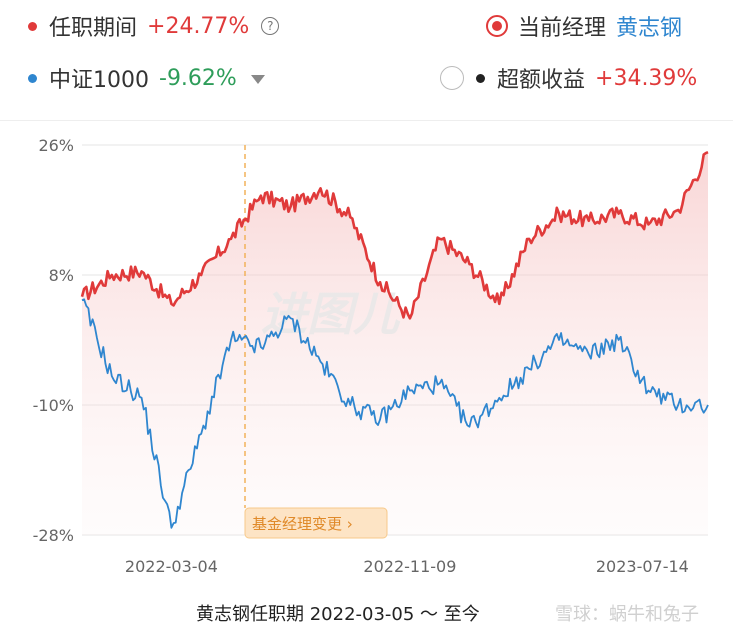 The height and width of the screenshot is (640, 733). Describe the element at coordinates (270, 26) in the screenshot. I see `help-icon: ?` at that location.